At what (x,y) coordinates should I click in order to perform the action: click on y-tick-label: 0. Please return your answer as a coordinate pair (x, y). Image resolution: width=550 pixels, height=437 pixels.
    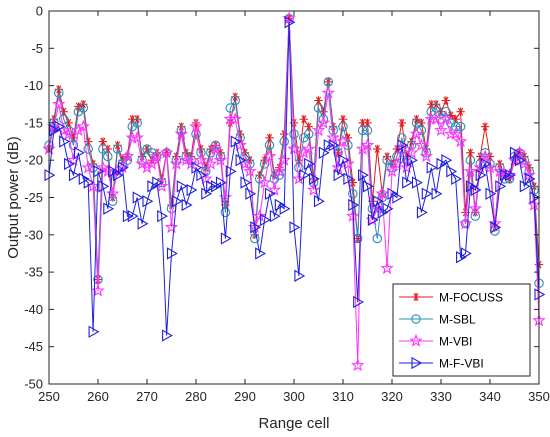
    Looking at the image, I should click on (39, 11).